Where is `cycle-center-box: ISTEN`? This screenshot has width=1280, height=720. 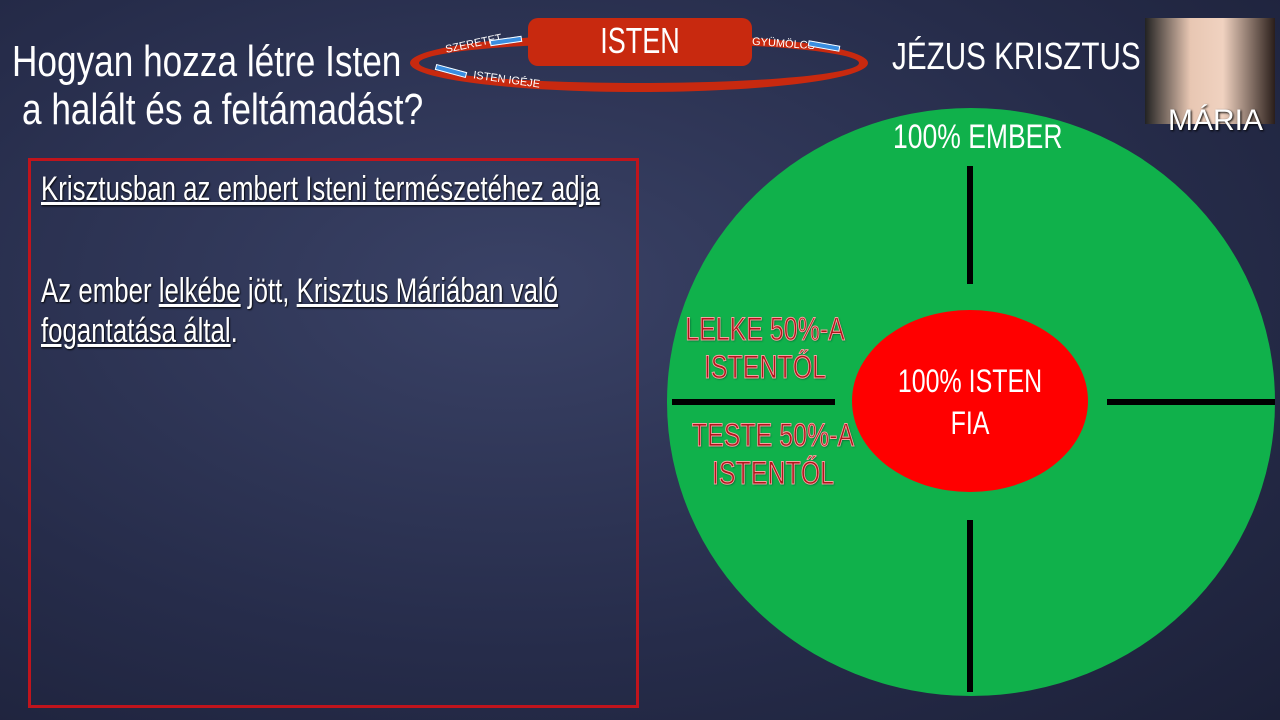 cycle-center-box: ISTEN is located at coordinates (640, 42).